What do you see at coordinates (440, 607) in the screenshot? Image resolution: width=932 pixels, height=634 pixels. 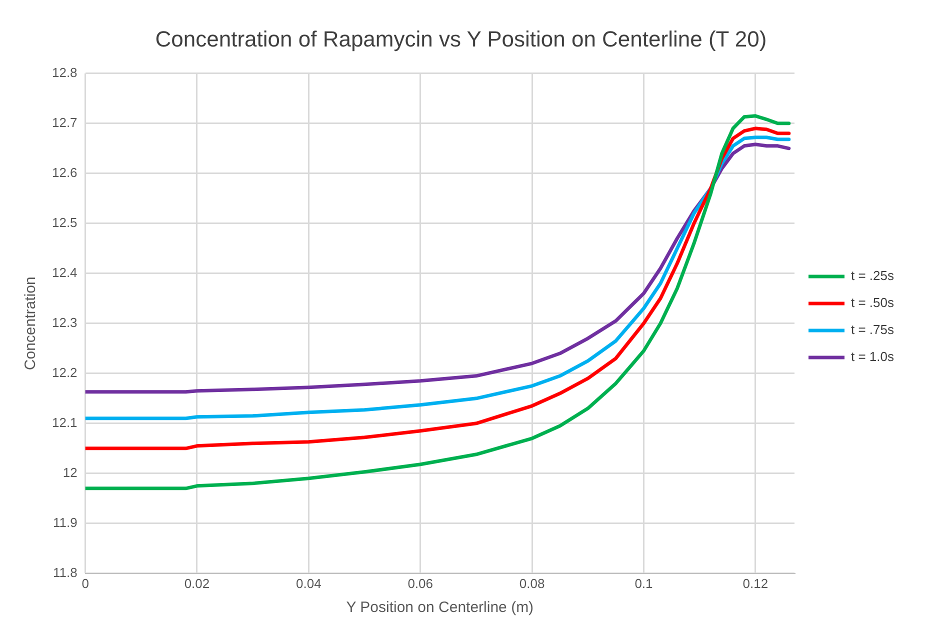 I see `x-axis-title: Y Position on Centerline (m)` at bounding box center [440, 607].